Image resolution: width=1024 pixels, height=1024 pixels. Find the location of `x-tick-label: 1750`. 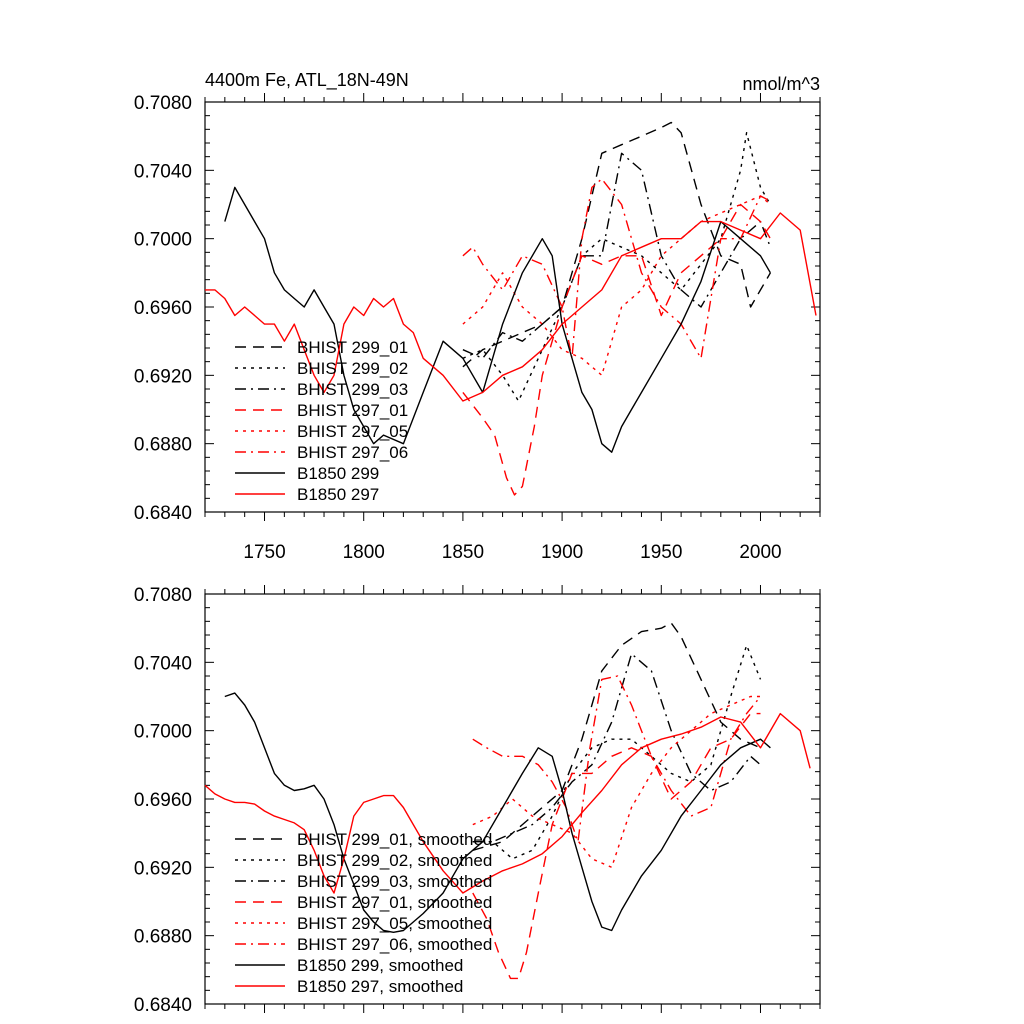

x-tick-label: 1750 is located at coordinates (264, 552).